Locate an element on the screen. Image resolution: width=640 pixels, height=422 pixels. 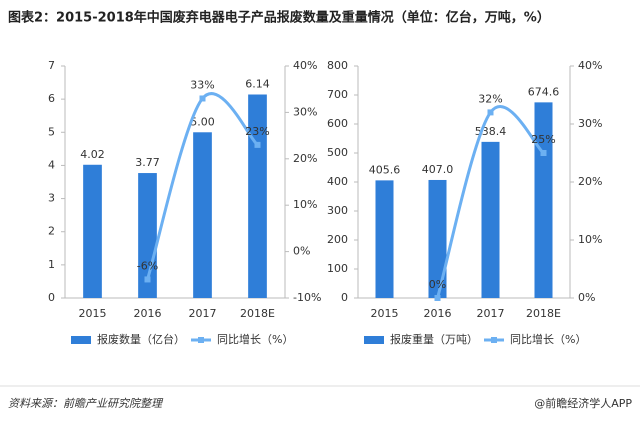
y-tick-label: 400 is located at coordinates (337, 181).